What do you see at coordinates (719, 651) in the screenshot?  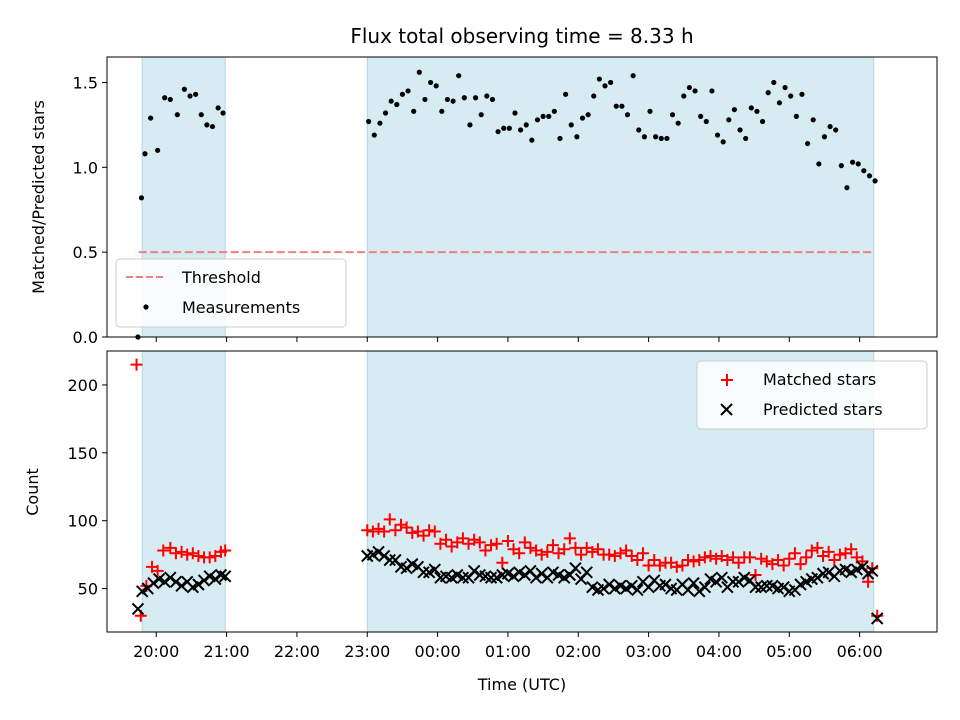 I see `x-tick-label: 04:00` at bounding box center [719, 651].